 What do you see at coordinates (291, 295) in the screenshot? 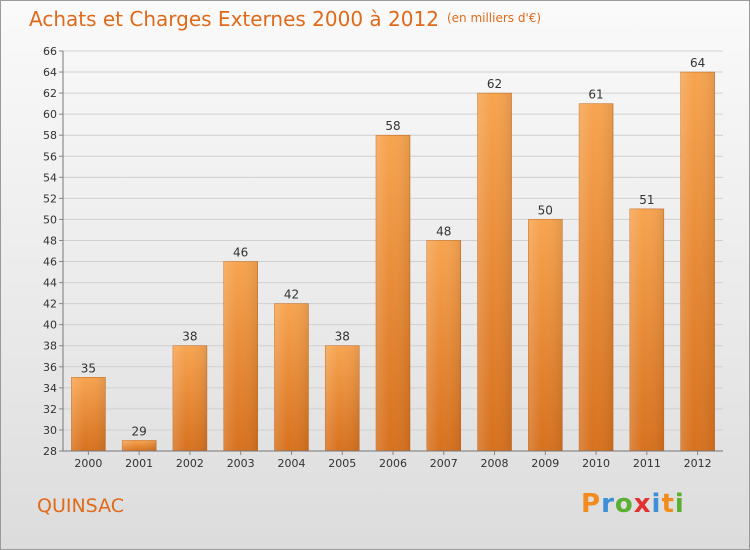
I see `value-label: 42` at bounding box center [291, 295].